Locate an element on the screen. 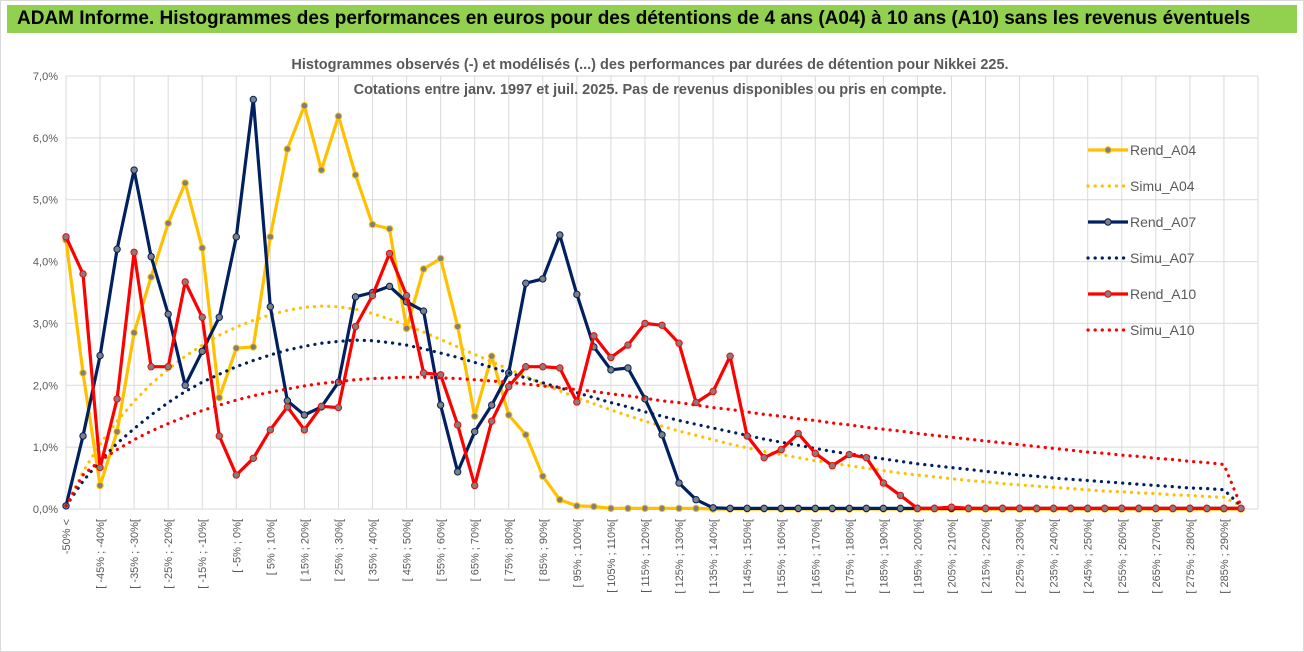  x-tick-label: [ 25% ; 30%[ is located at coordinates (339, 550).